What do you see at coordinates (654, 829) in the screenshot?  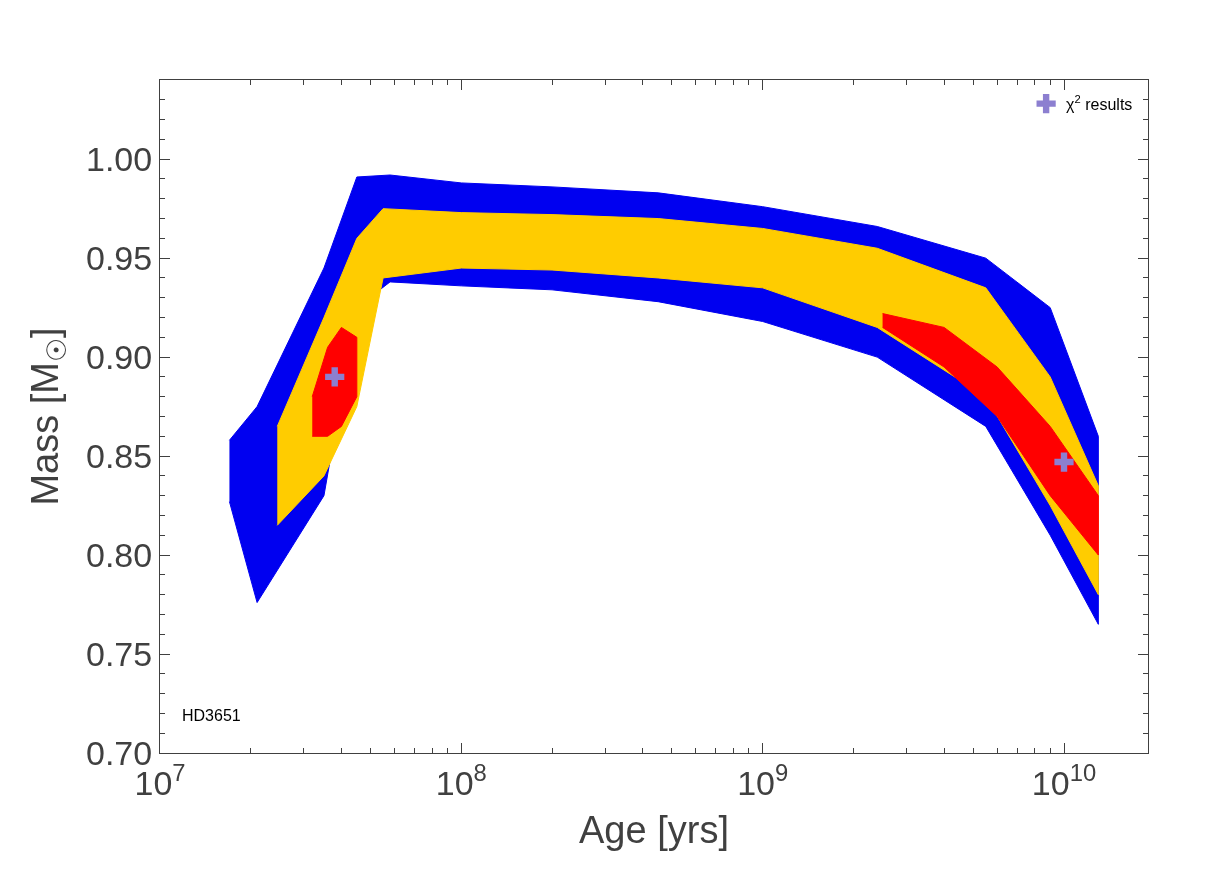 I see `x-axis-title: Age [yrs]` at bounding box center [654, 829].